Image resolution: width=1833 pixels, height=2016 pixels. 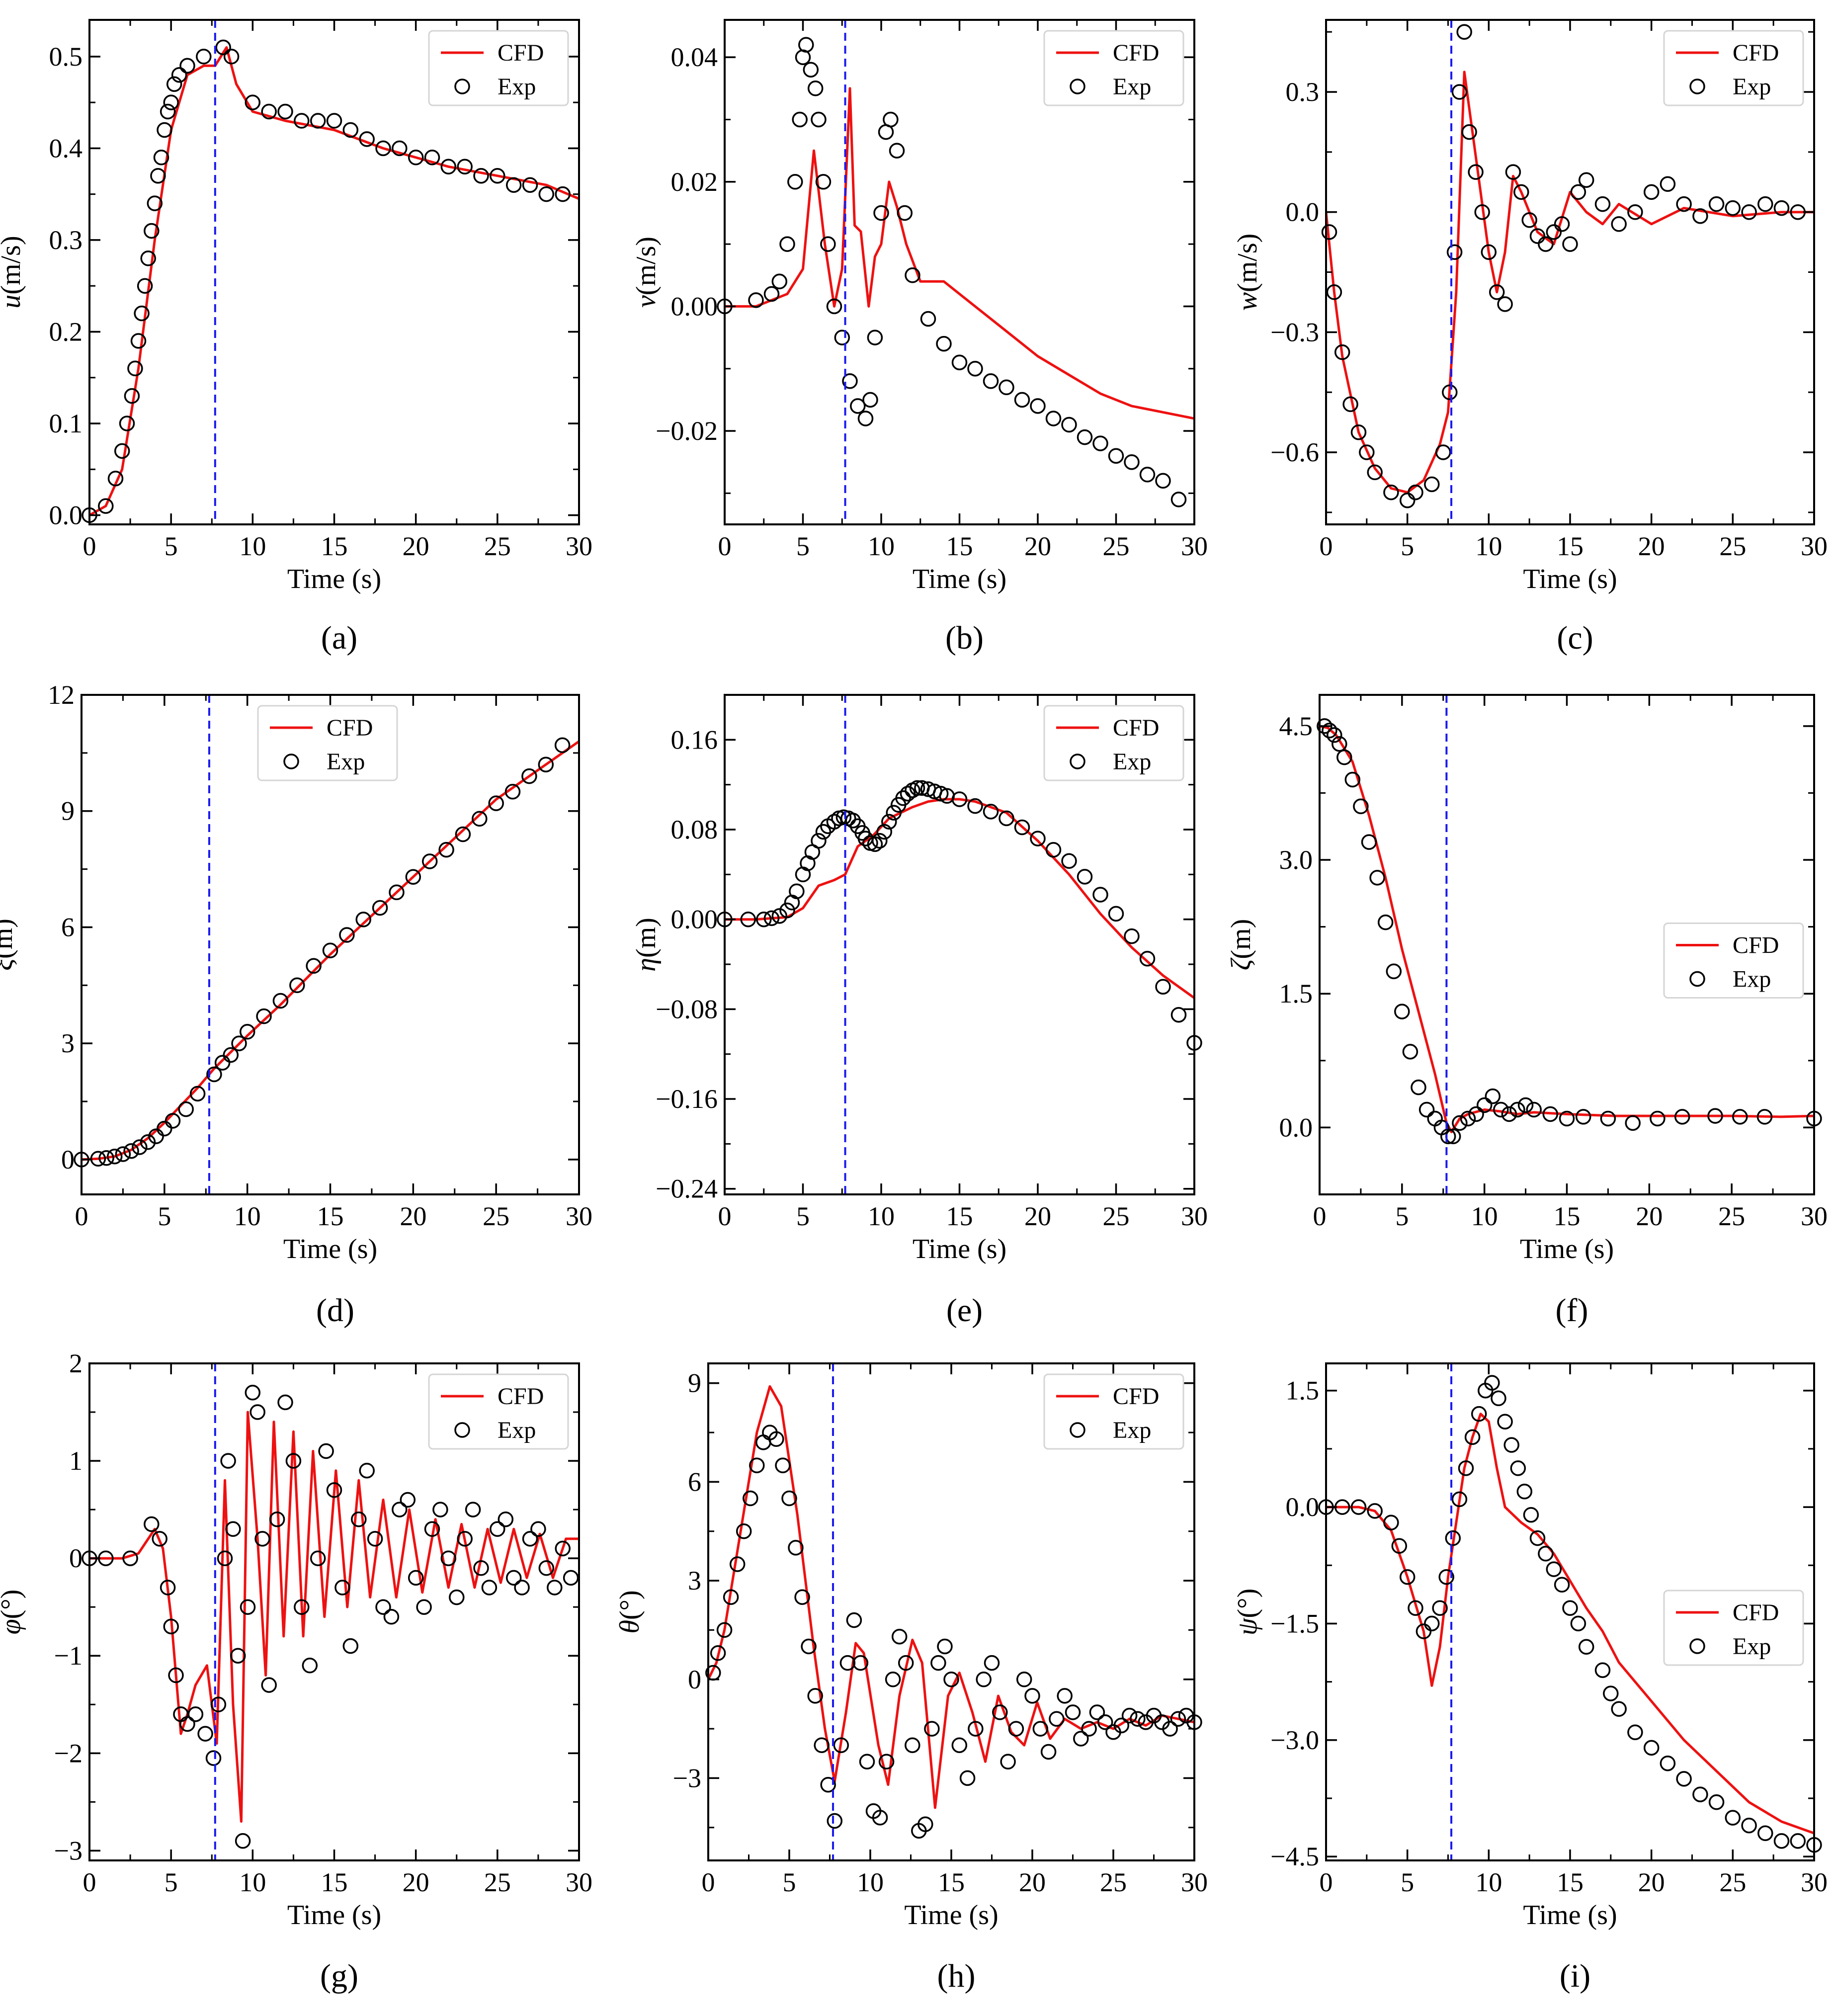 What do you see at coordinates (694, 919) in the screenshot?
I see `y-tick-label: 0.00` at bounding box center [694, 919].